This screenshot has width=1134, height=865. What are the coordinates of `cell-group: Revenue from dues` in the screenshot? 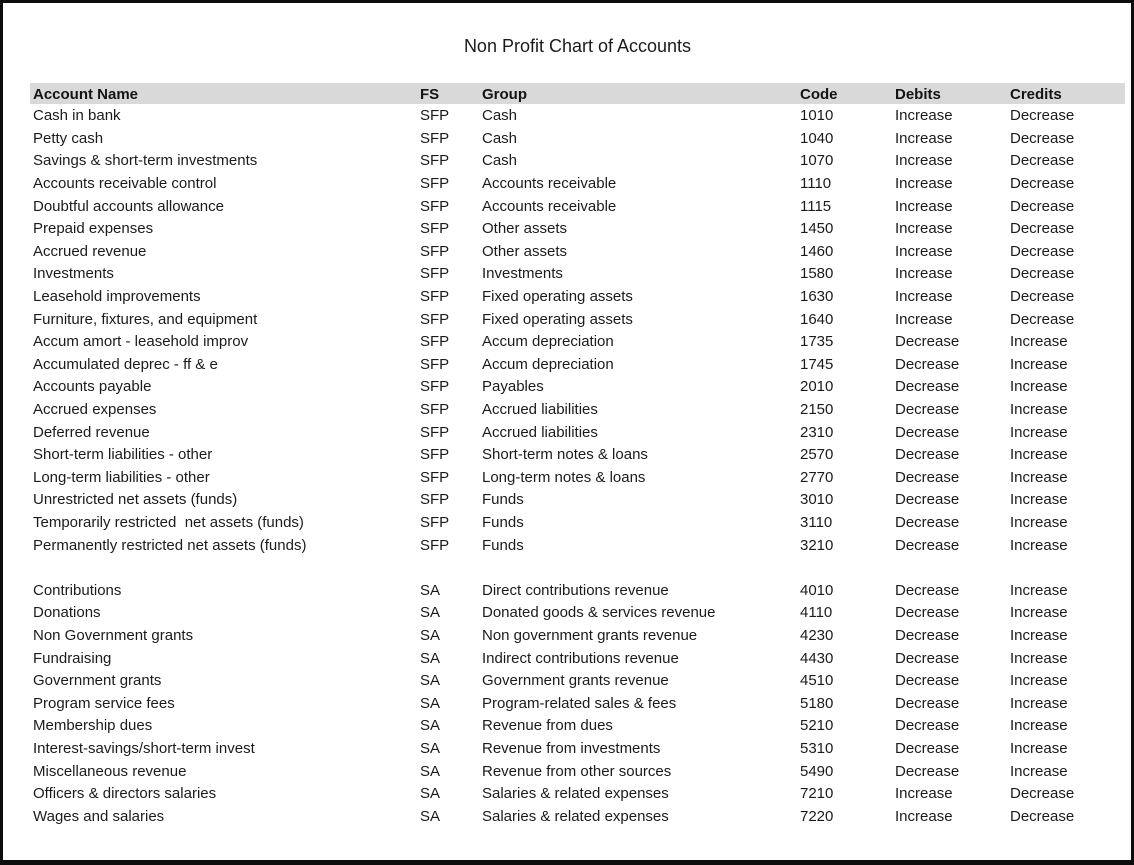 It's located at (547, 725).